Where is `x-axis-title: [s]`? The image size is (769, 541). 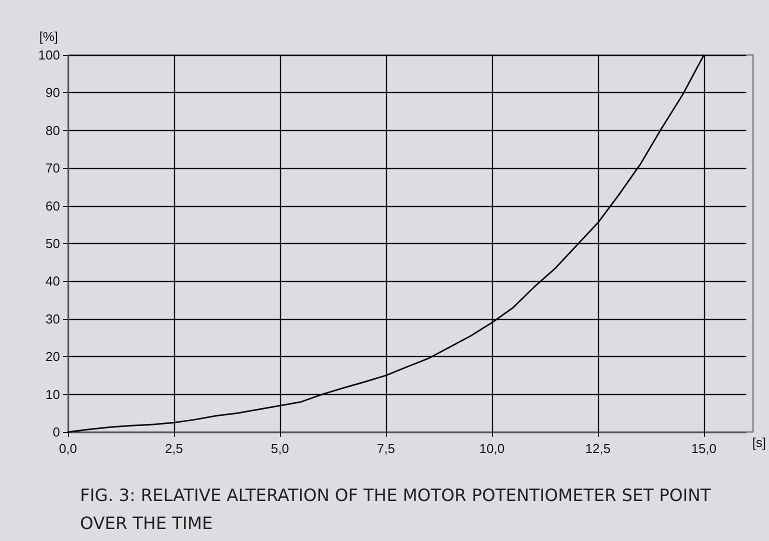 x-axis-title: [s] is located at coordinates (759, 442).